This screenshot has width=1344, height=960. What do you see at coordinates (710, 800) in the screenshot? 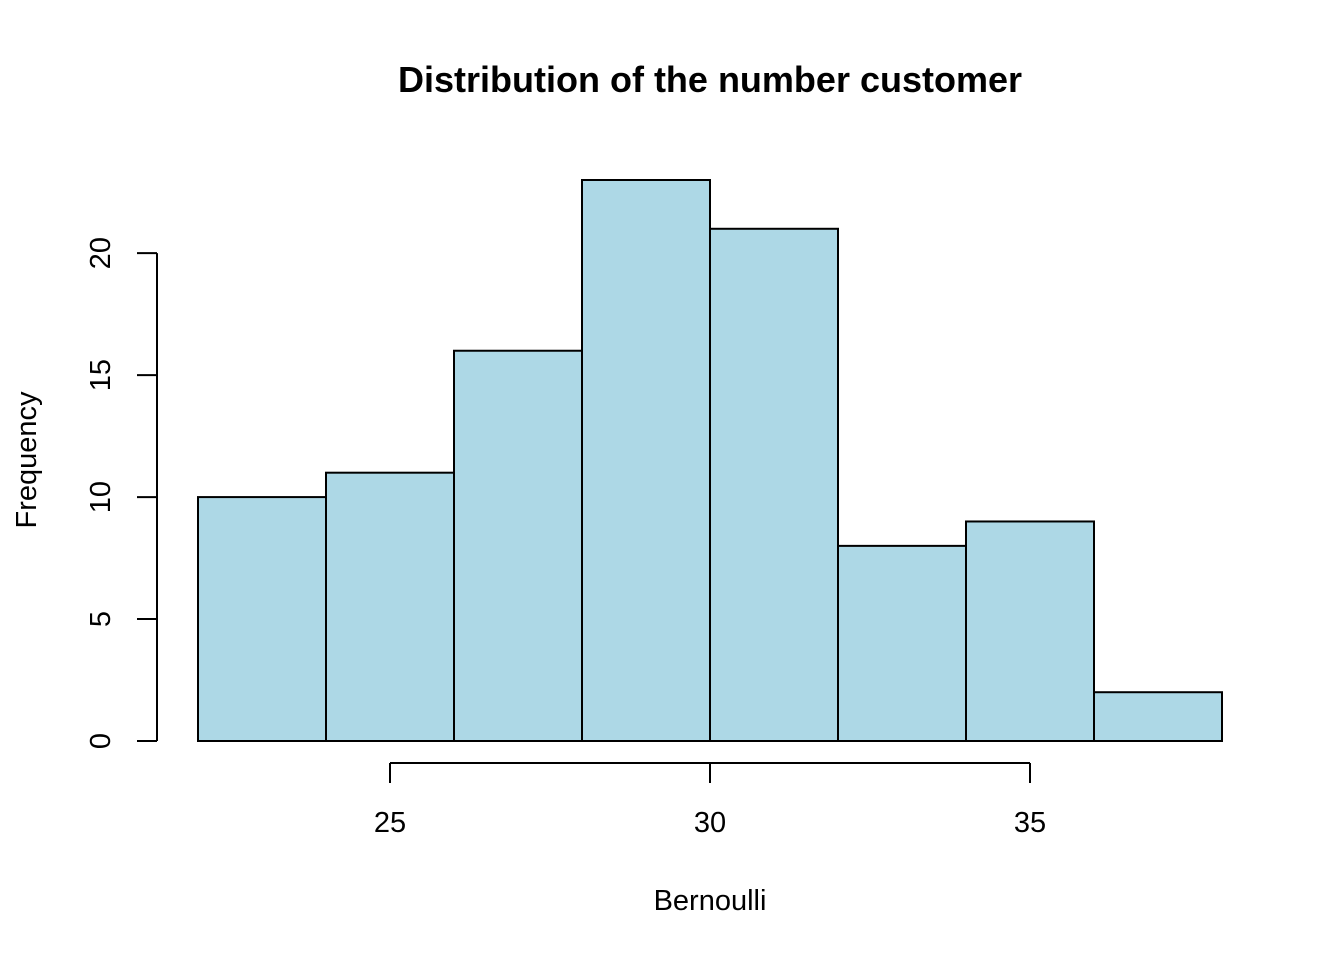
I see `x-axis: 25 30 35` at bounding box center [710, 800].